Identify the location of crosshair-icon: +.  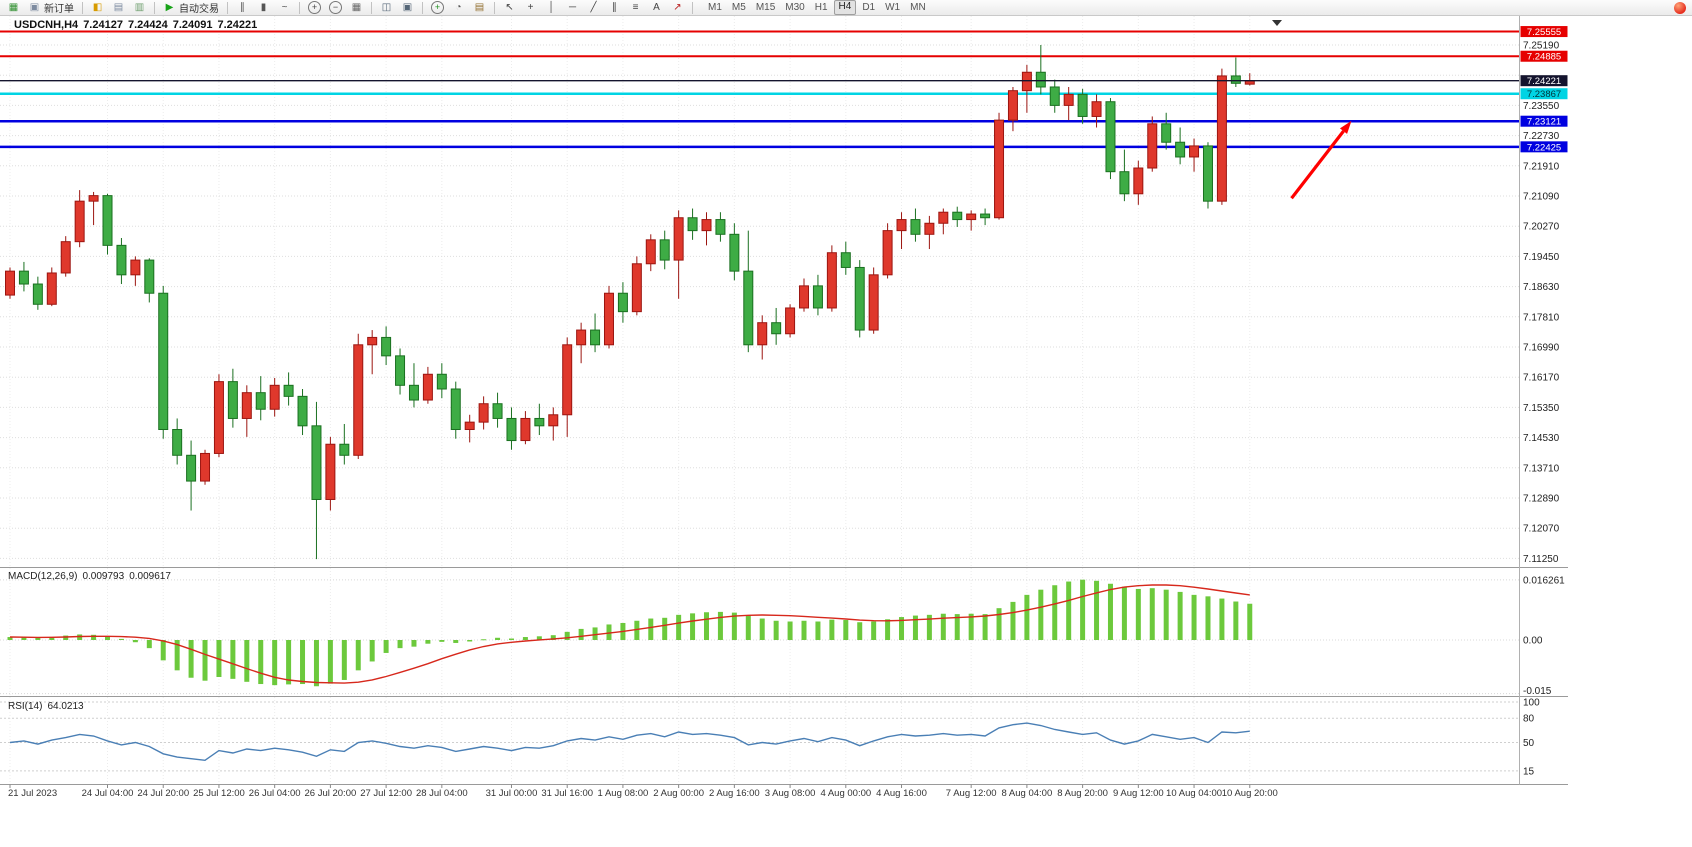
(530, 8).